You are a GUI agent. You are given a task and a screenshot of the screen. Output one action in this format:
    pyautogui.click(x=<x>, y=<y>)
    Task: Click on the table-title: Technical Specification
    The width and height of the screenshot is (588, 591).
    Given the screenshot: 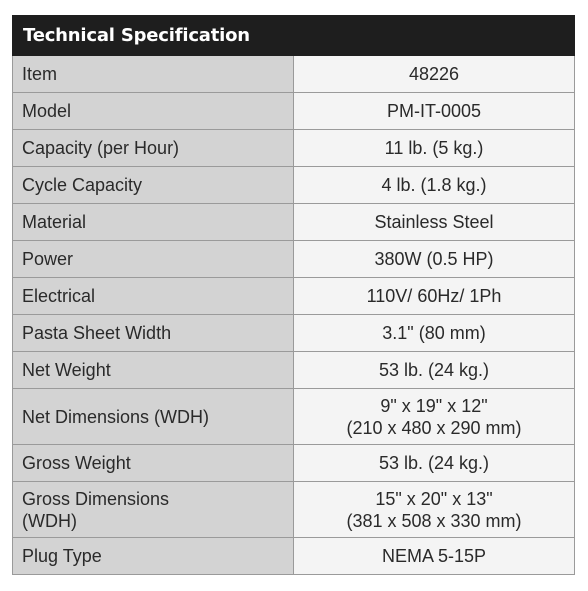 What is the action you would take?
    pyautogui.click(x=293, y=35)
    